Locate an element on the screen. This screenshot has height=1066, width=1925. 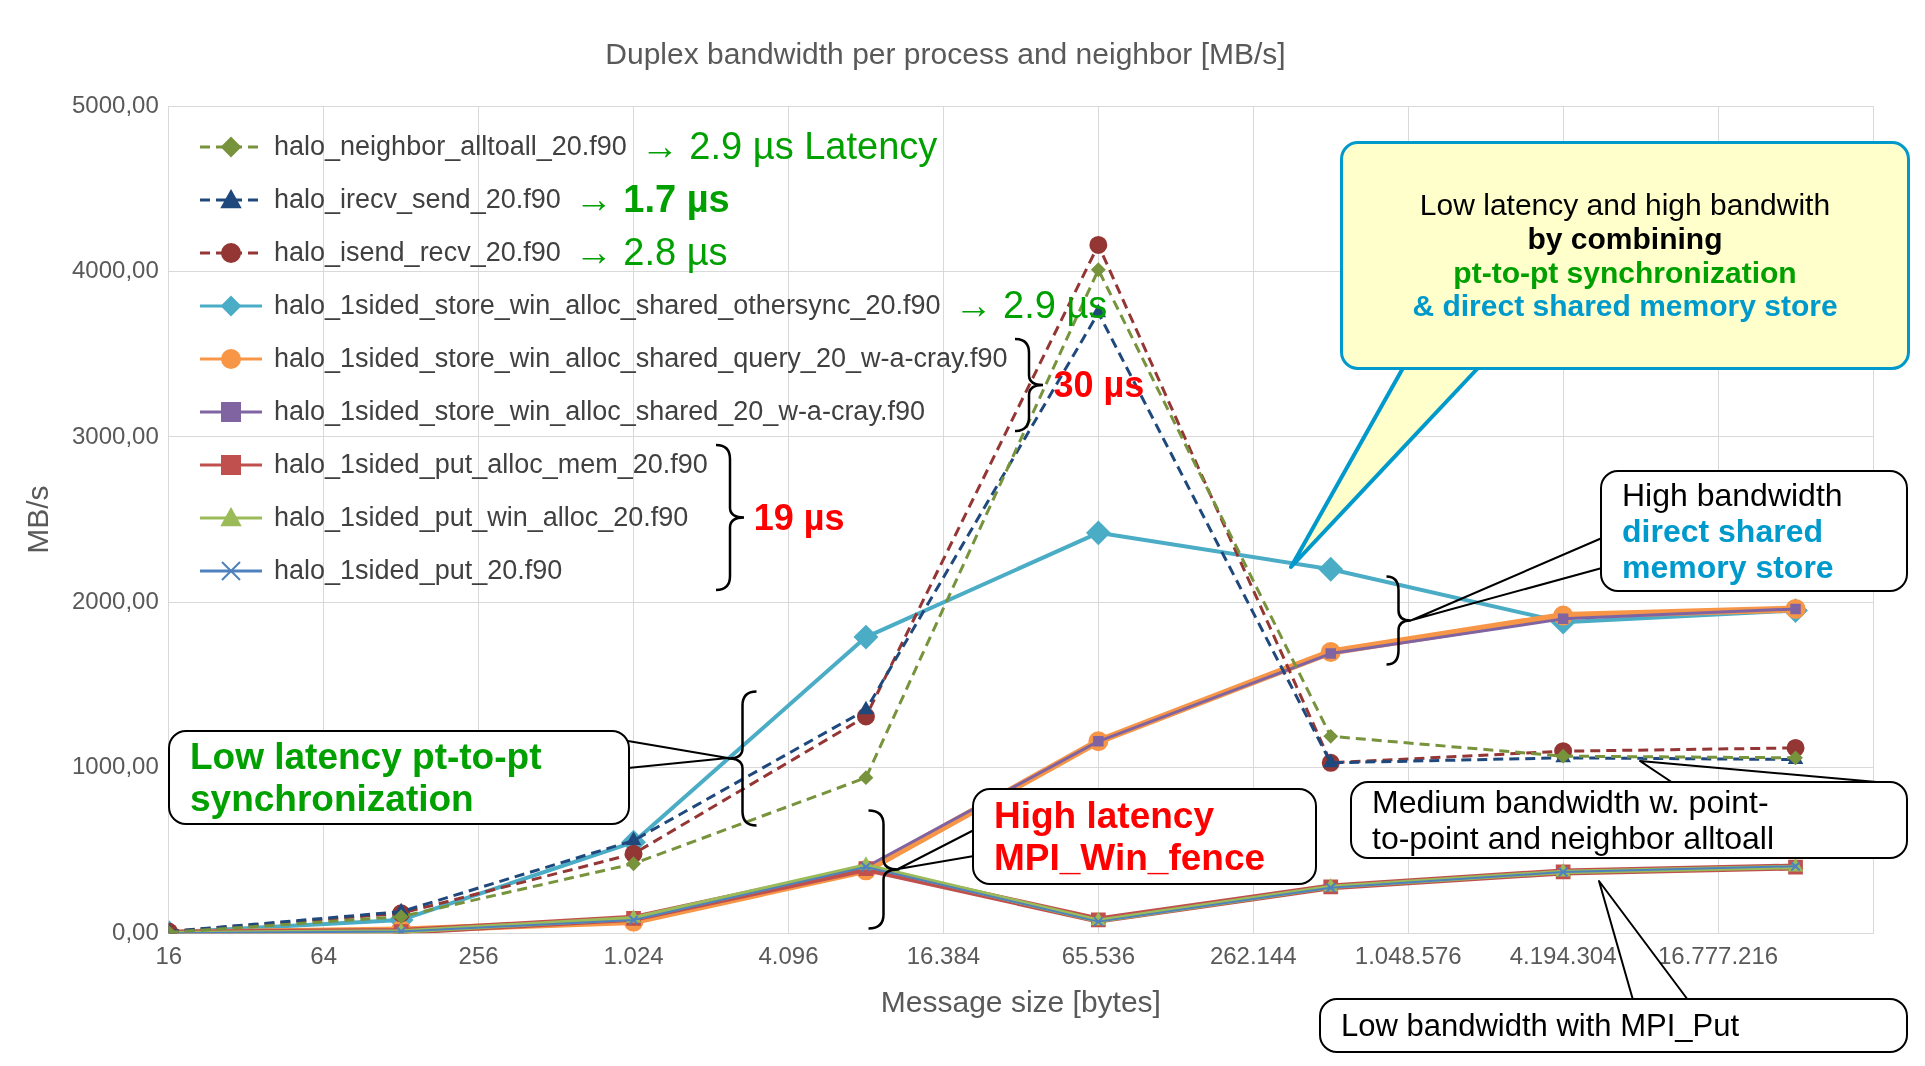
annotation: → 1.7 µs is located at coordinates (652, 199).